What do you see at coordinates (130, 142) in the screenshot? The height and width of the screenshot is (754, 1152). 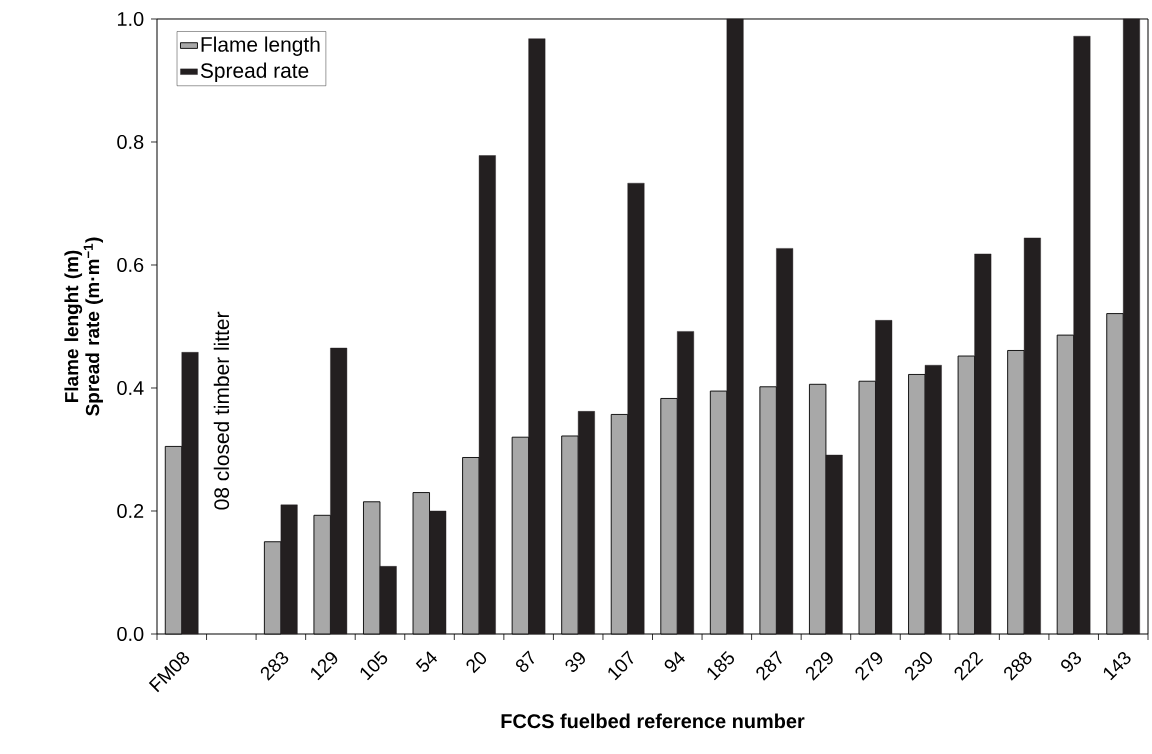 I see `y-tick-label: 0.8` at bounding box center [130, 142].